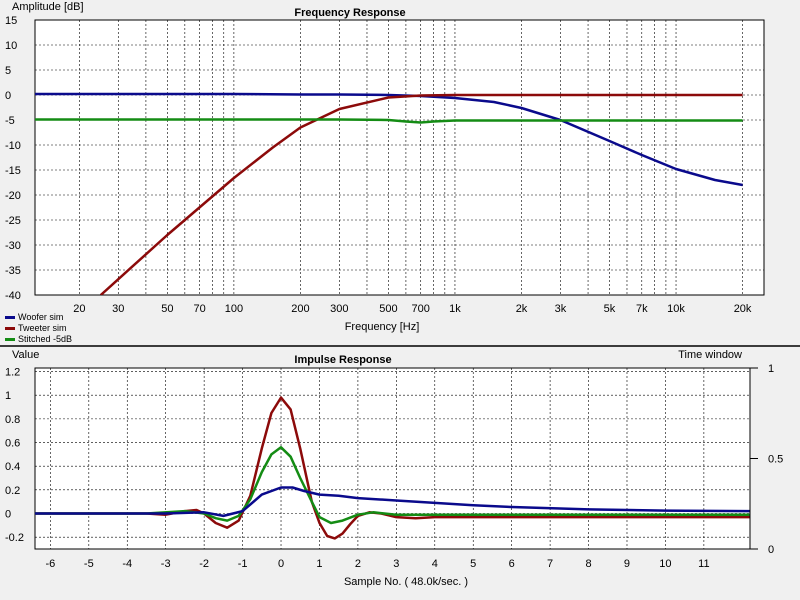 This screenshot has width=800, height=600. I want to click on amp-tick-label: 5, so click(8, 71).